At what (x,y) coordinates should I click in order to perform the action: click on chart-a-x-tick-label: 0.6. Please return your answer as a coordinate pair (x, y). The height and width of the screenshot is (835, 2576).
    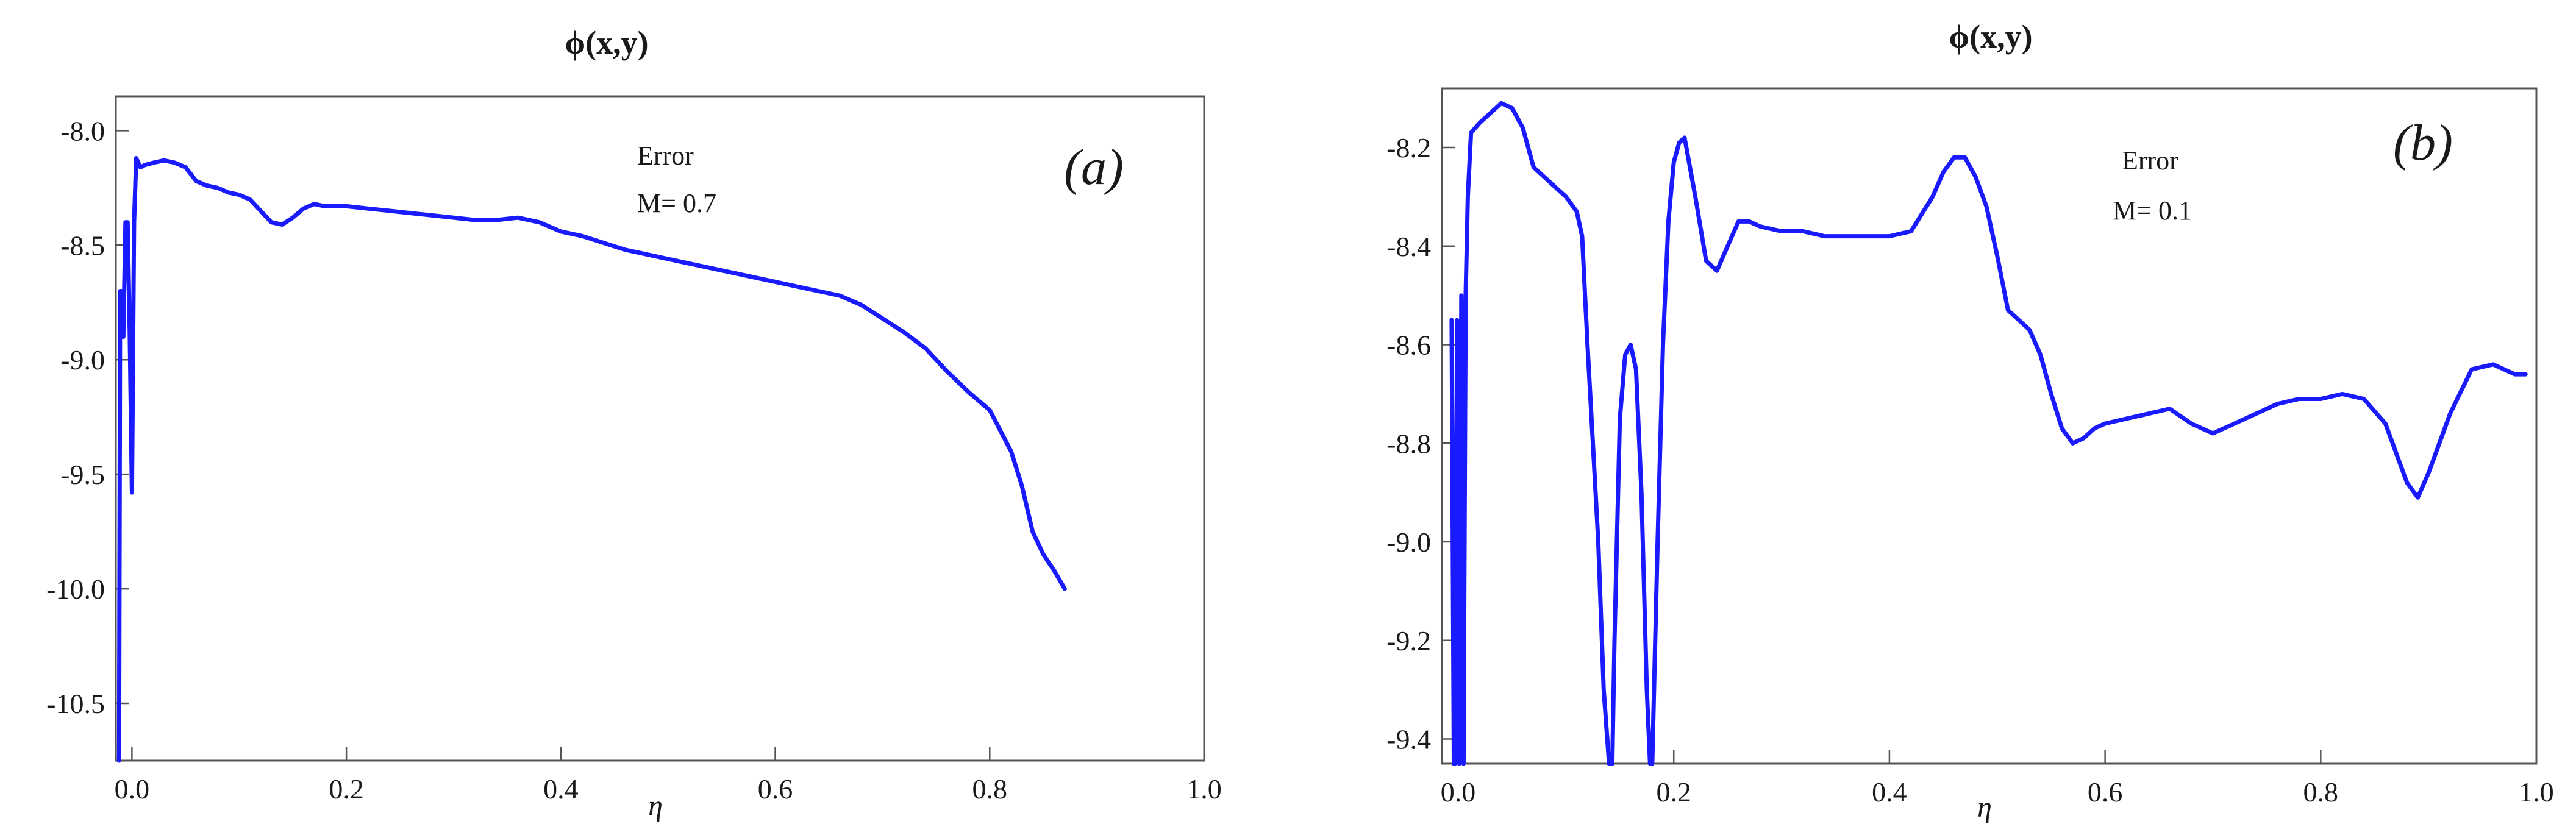
    Looking at the image, I should click on (776, 789).